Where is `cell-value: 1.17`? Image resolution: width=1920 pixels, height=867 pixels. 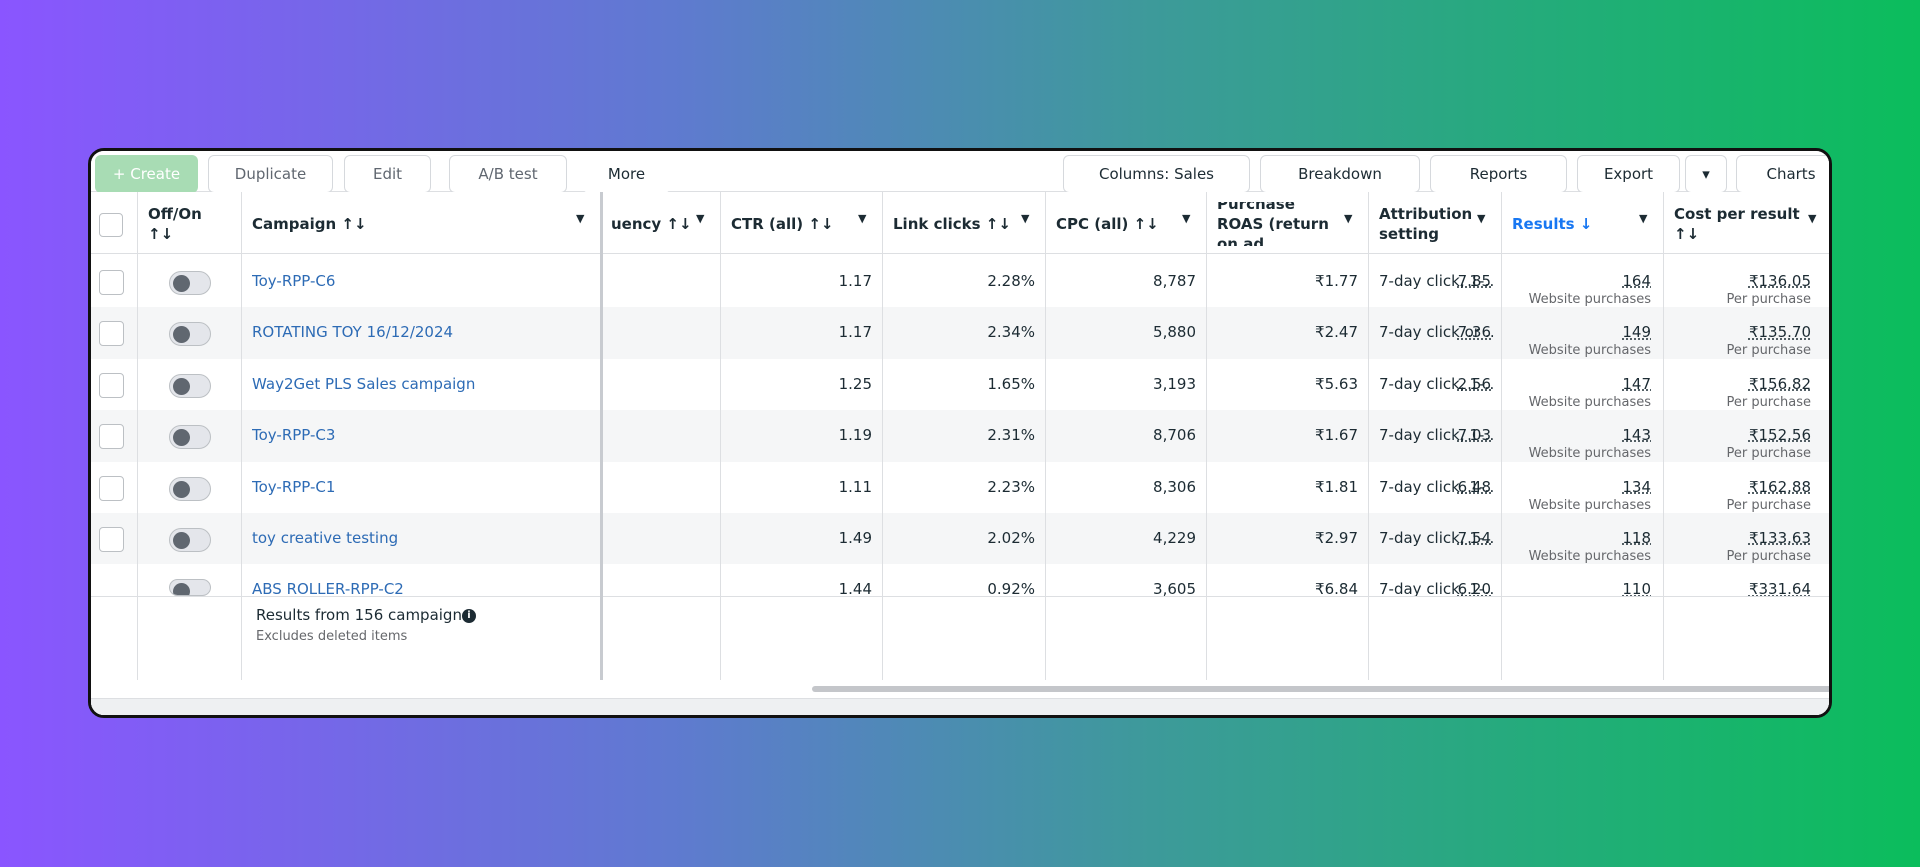 cell-value: 1.17 is located at coordinates (855, 332).